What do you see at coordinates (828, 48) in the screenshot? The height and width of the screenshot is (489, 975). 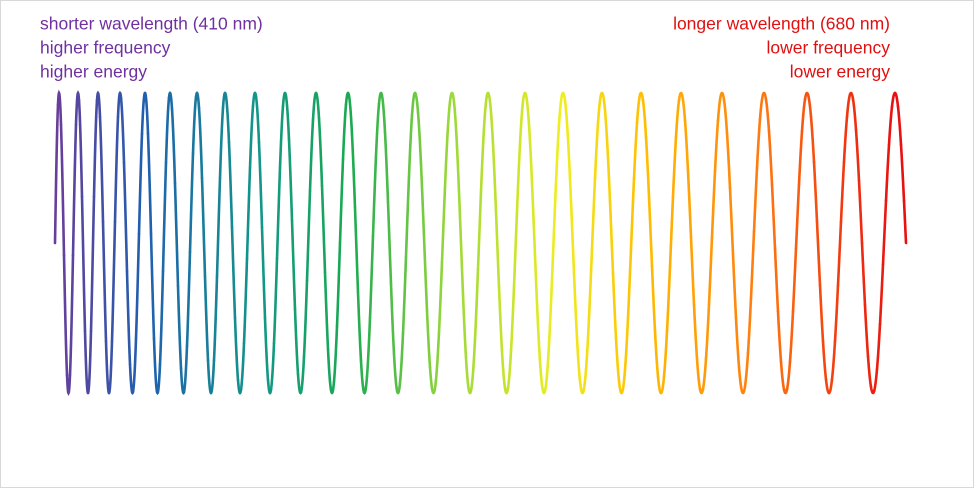 I see `right-label: lower frequency` at bounding box center [828, 48].